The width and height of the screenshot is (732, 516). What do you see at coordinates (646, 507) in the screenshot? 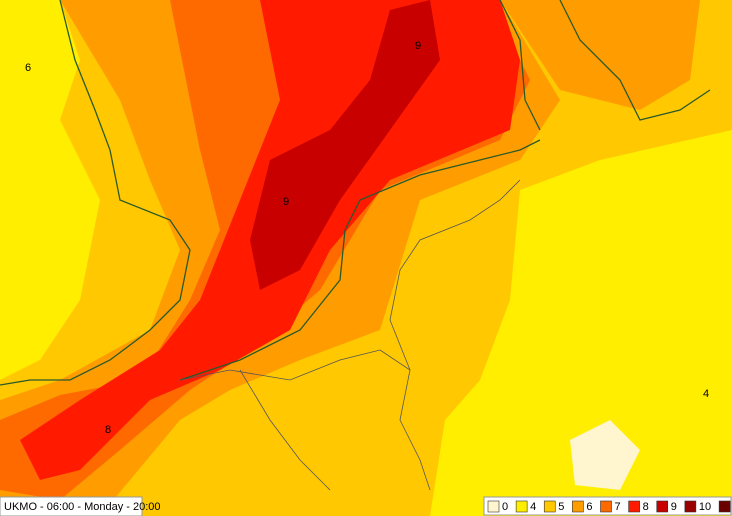
I see `legend-label: 8` at bounding box center [646, 507].